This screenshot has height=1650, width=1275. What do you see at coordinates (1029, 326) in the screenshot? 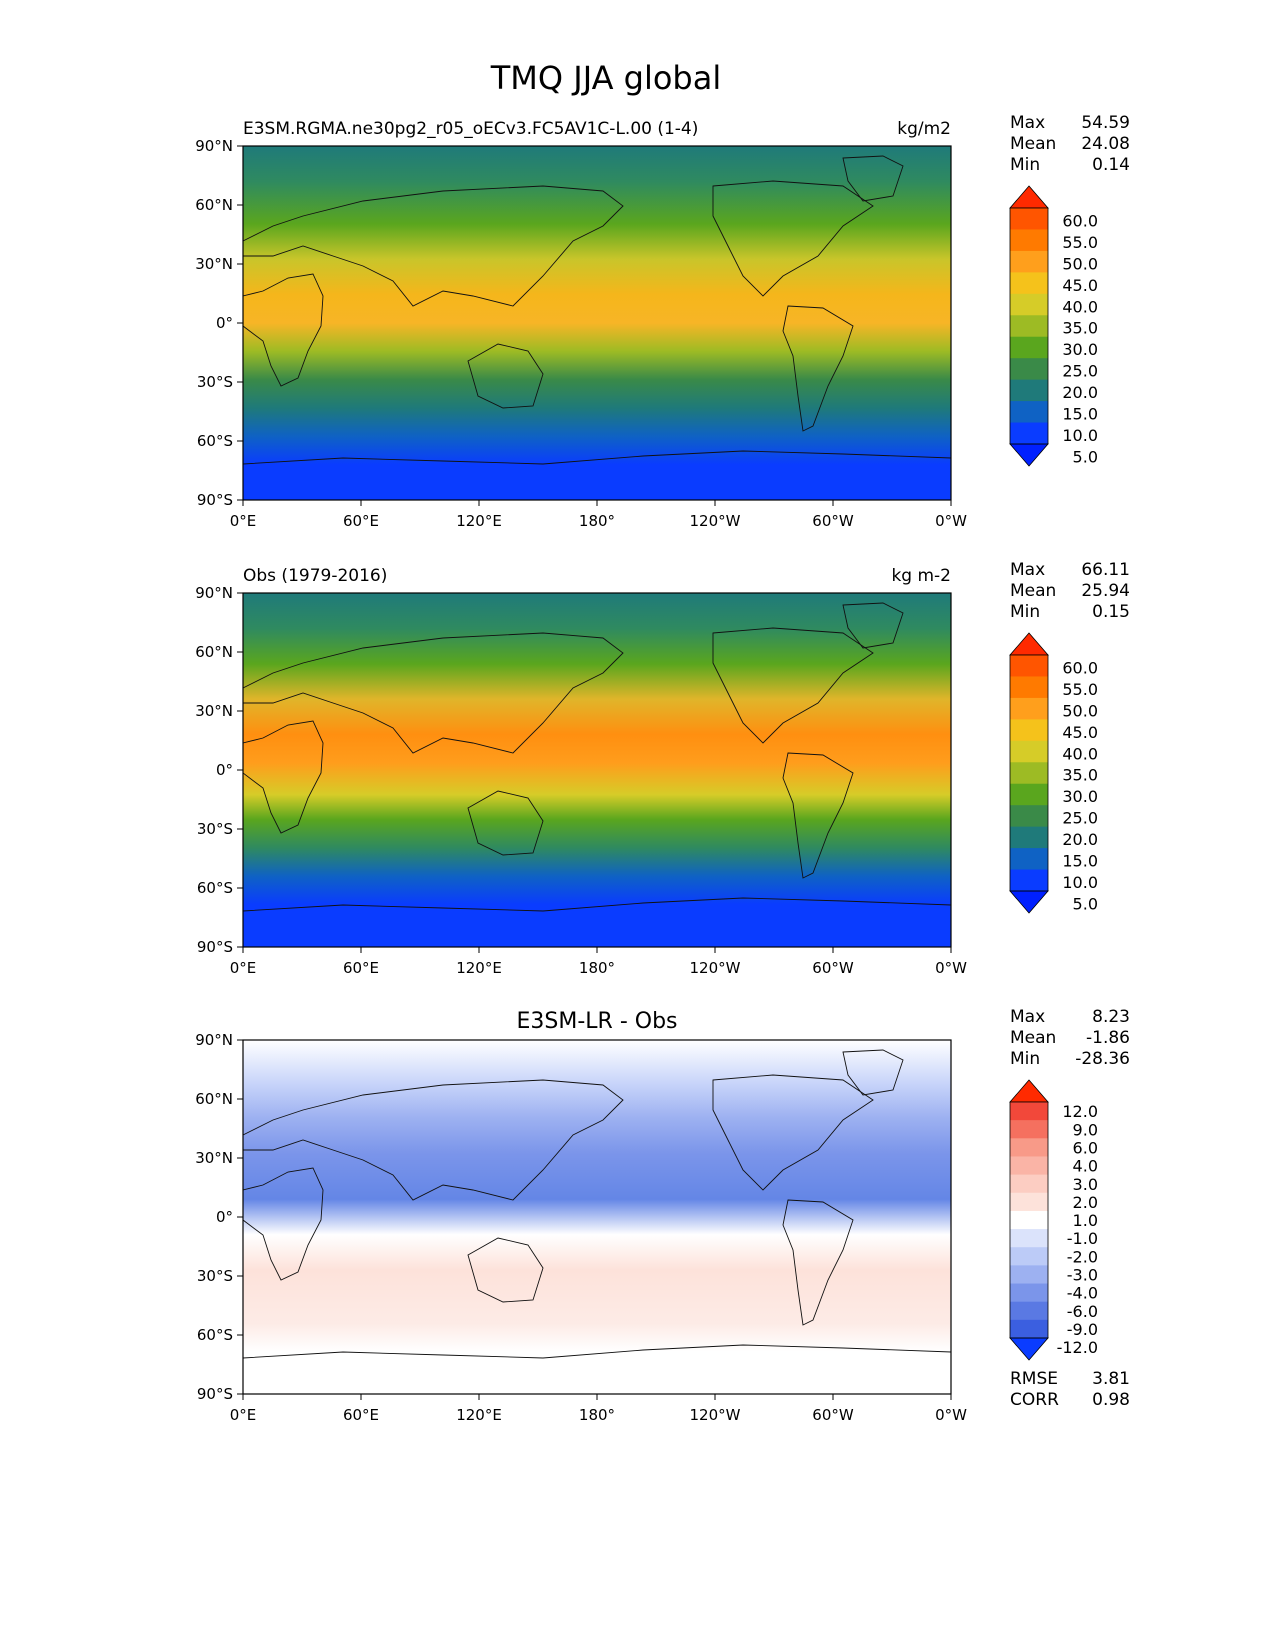
I see `colorbar-frame` at bounding box center [1029, 326].